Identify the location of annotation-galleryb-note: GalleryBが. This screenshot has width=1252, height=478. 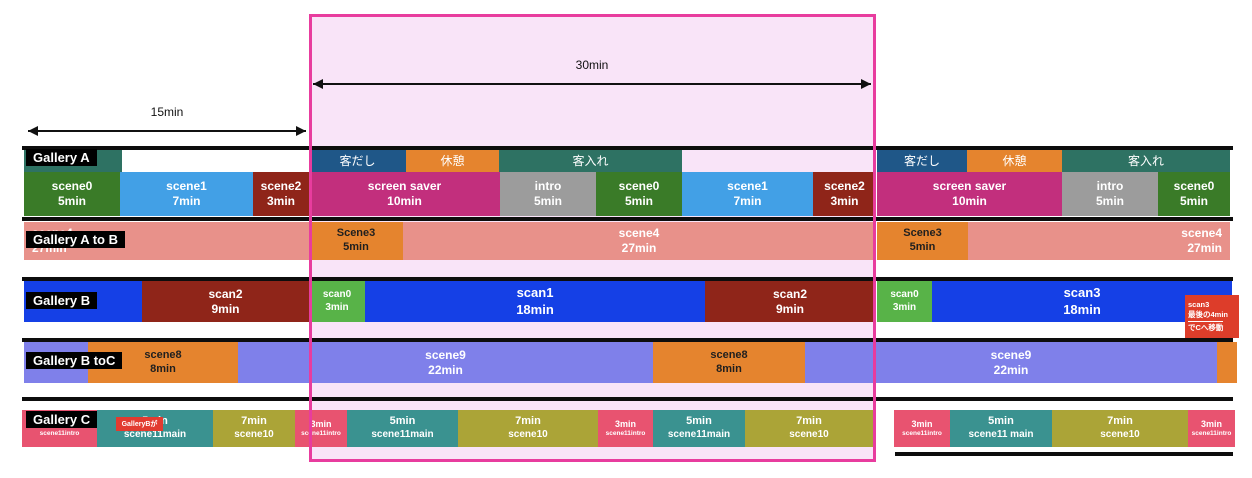
(139, 424).